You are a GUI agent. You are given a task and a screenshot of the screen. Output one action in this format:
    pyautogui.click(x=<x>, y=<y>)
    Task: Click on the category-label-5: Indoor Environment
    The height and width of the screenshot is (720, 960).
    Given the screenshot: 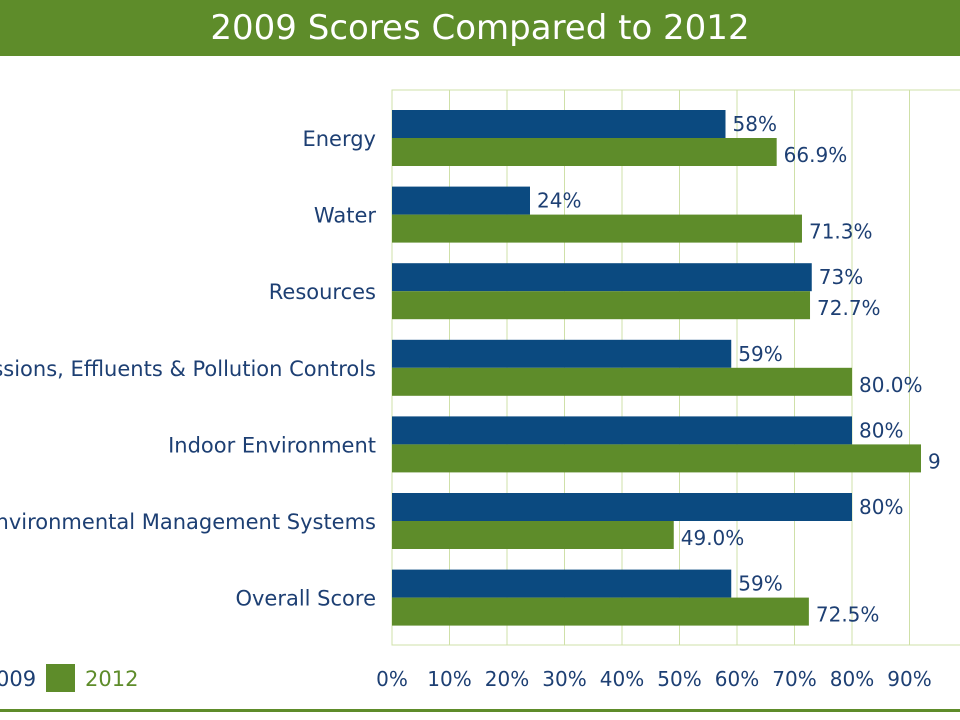 What is the action you would take?
    pyautogui.click(x=272, y=445)
    